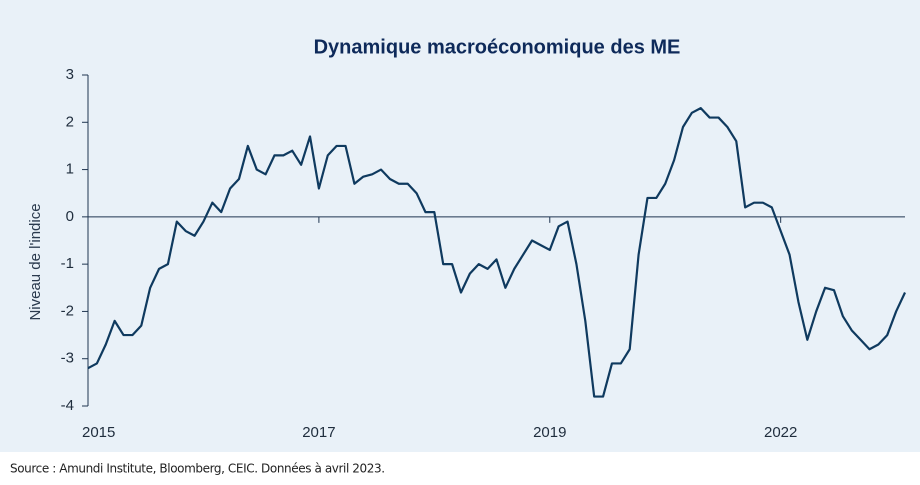 Image resolution: width=920 pixels, height=485 pixels. Describe the element at coordinates (70, 74) in the screenshot. I see `y-tick-label: 3` at that location.